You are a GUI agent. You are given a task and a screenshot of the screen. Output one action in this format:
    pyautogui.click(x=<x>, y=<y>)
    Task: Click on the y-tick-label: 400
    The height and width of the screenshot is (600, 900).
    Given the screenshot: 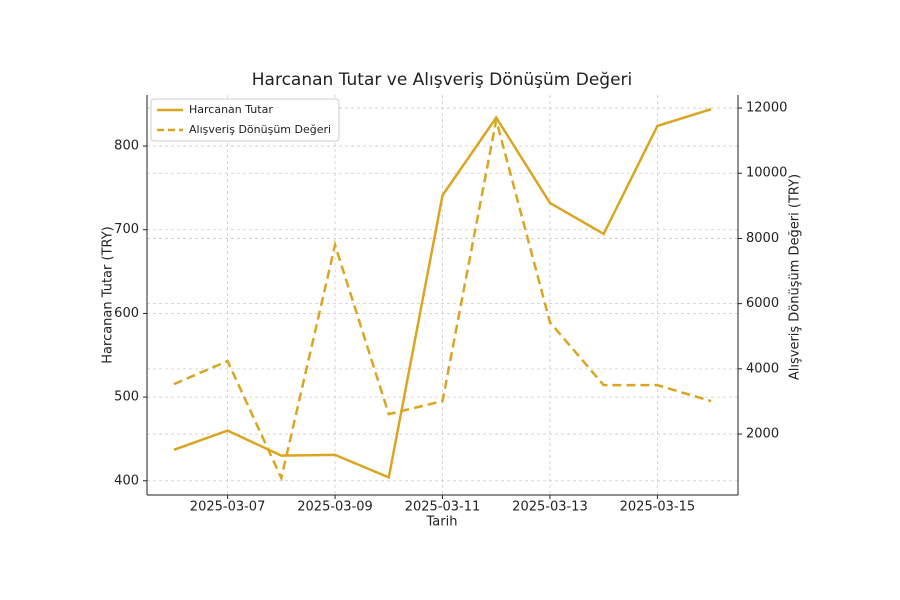 What is the action you would take?
    pyautogui.click(x=126, y=480)
    